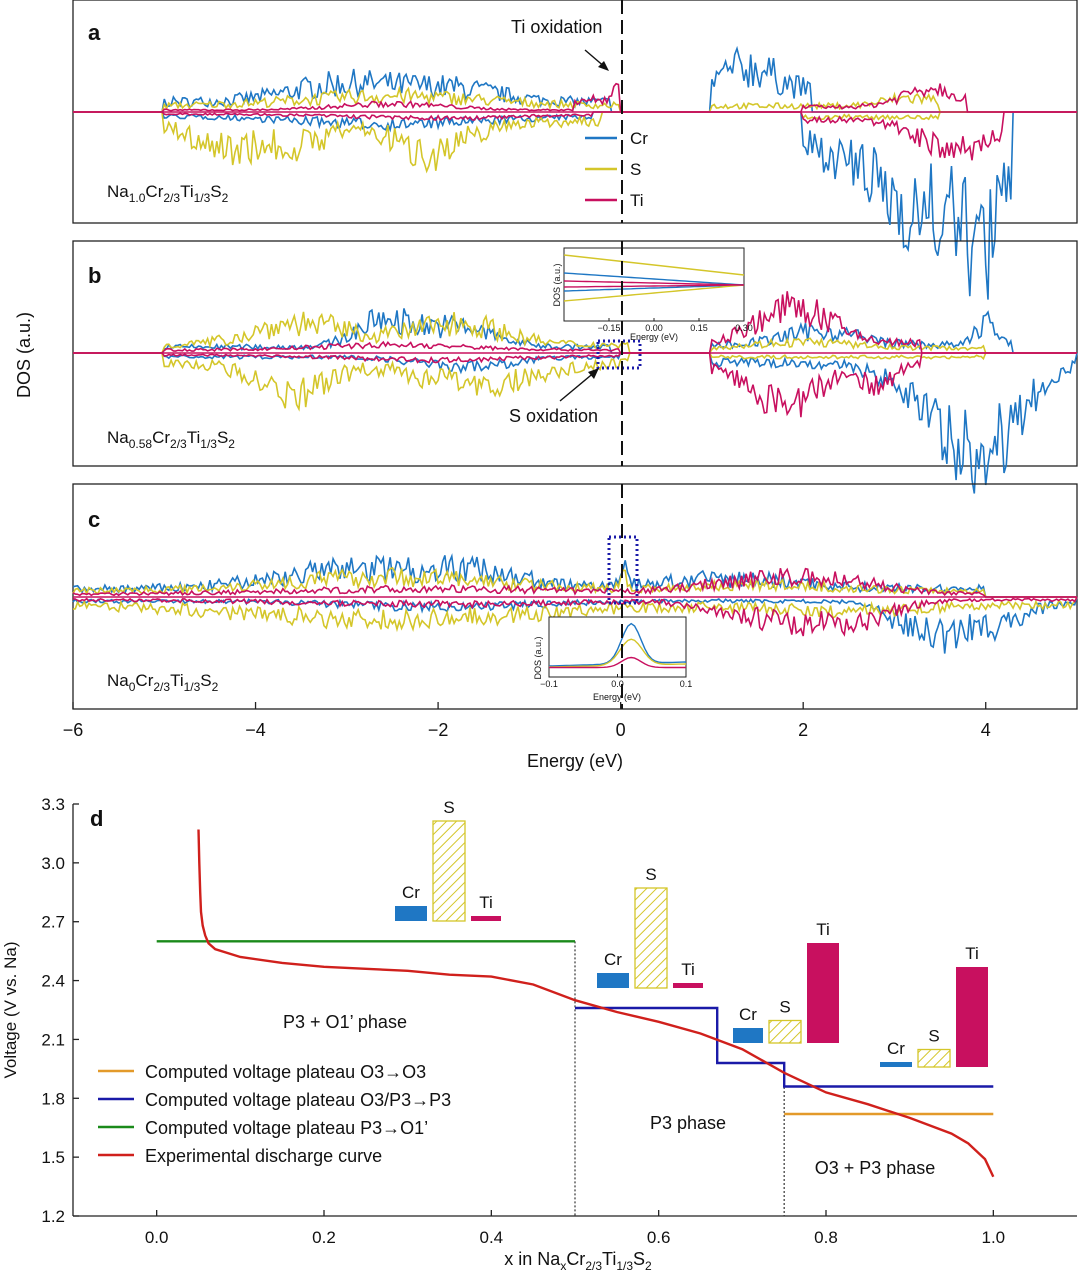  I want to click on voltage-tick-label: 2.4, so click(53, 981).